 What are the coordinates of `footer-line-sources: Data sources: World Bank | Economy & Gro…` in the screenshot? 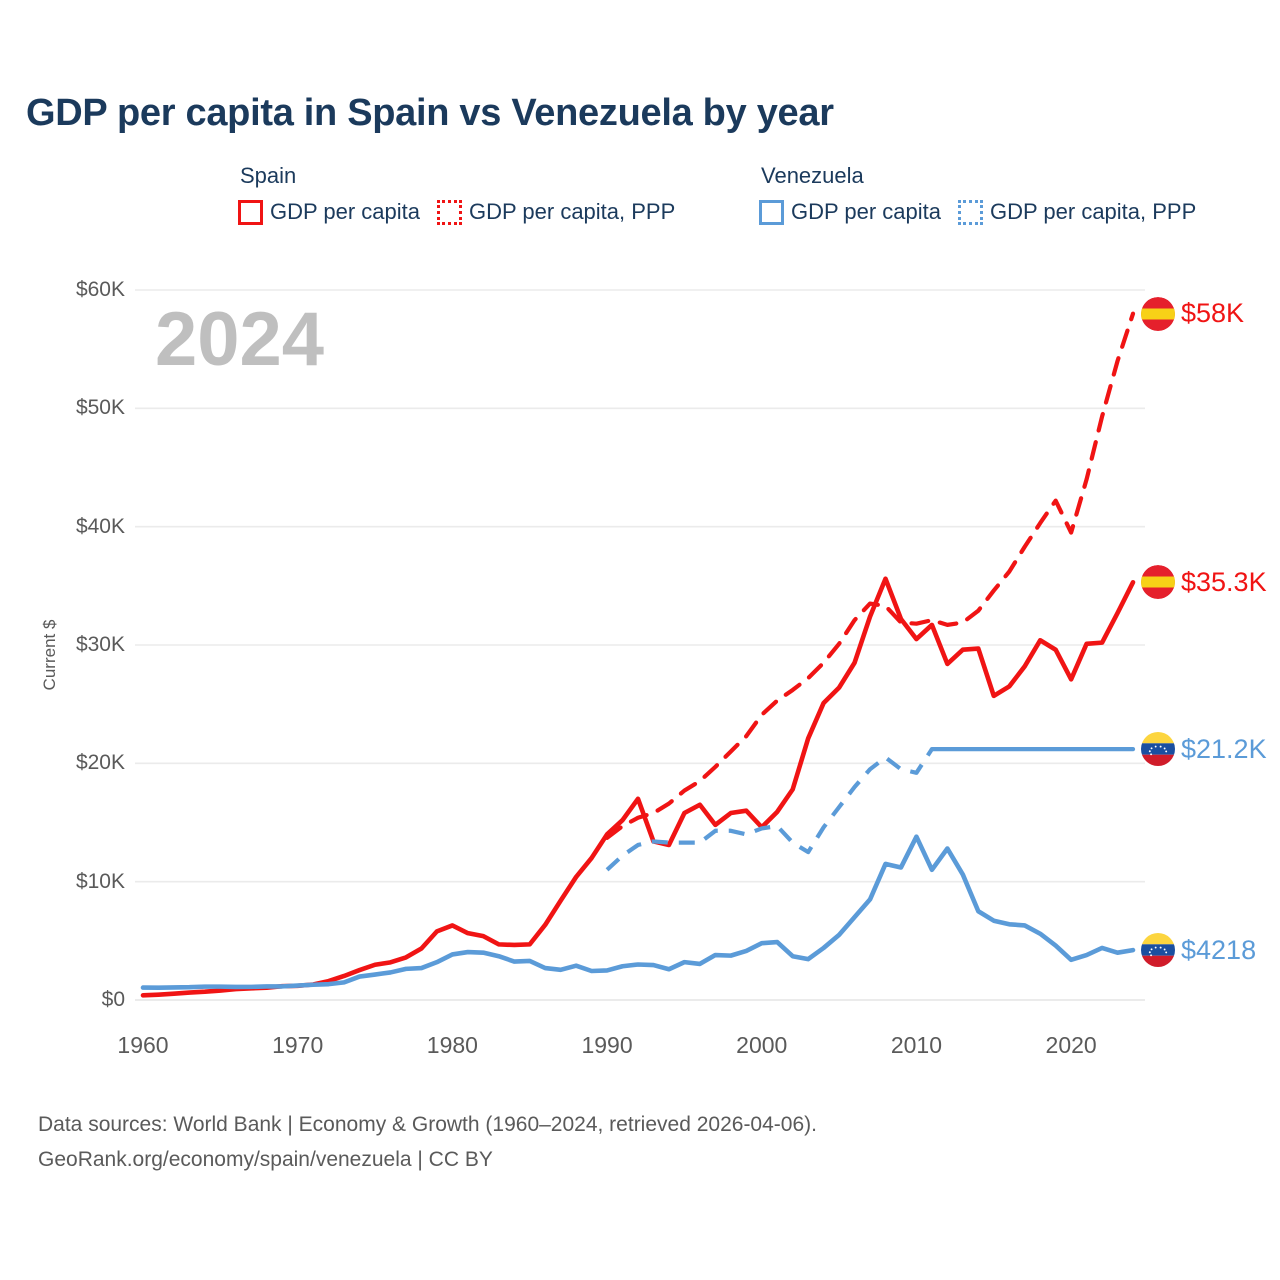 It's located at (427, 1124).